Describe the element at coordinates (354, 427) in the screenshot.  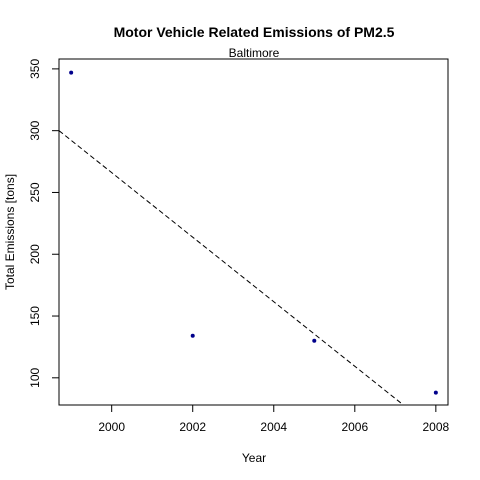
I see `x-tick-label: 2006` at that location.